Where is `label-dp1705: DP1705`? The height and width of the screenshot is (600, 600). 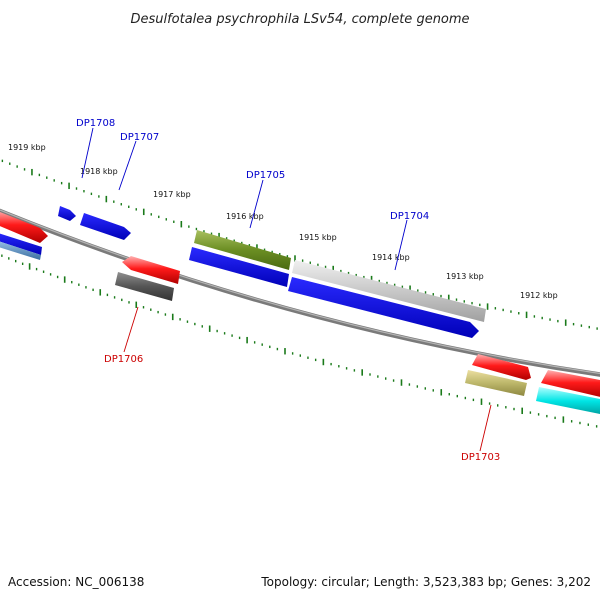 label-dp1705: DP1705 is located at coordinates (265, 175).